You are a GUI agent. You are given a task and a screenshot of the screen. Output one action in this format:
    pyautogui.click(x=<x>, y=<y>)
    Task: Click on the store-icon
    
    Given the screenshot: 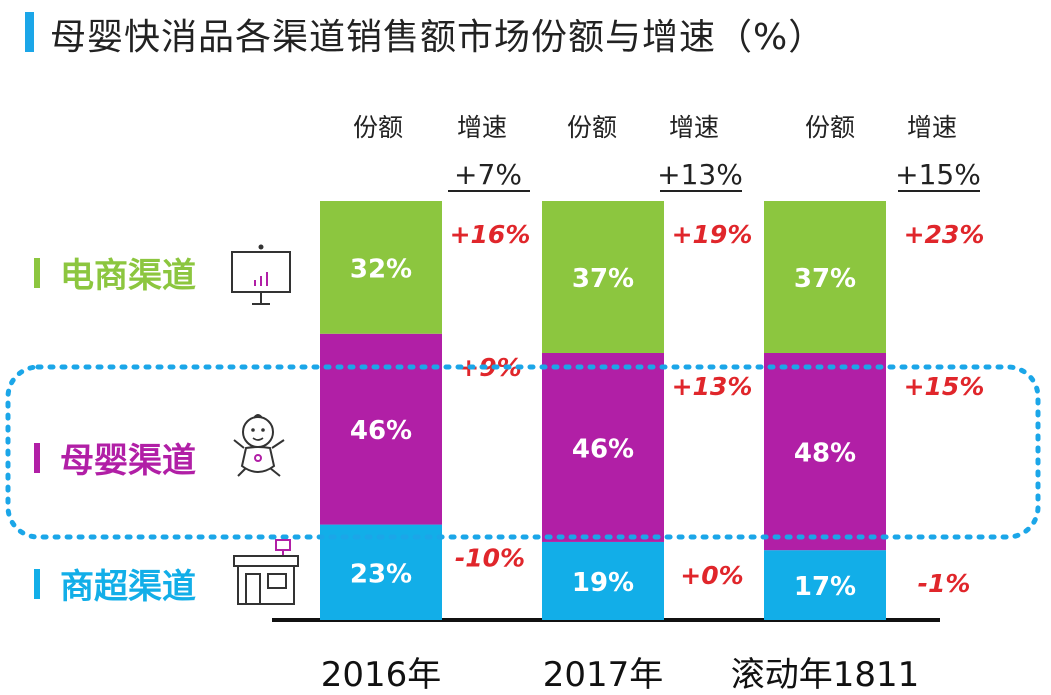 What is the action you would take?
    pyautogui.click(x=266, y=572)
    